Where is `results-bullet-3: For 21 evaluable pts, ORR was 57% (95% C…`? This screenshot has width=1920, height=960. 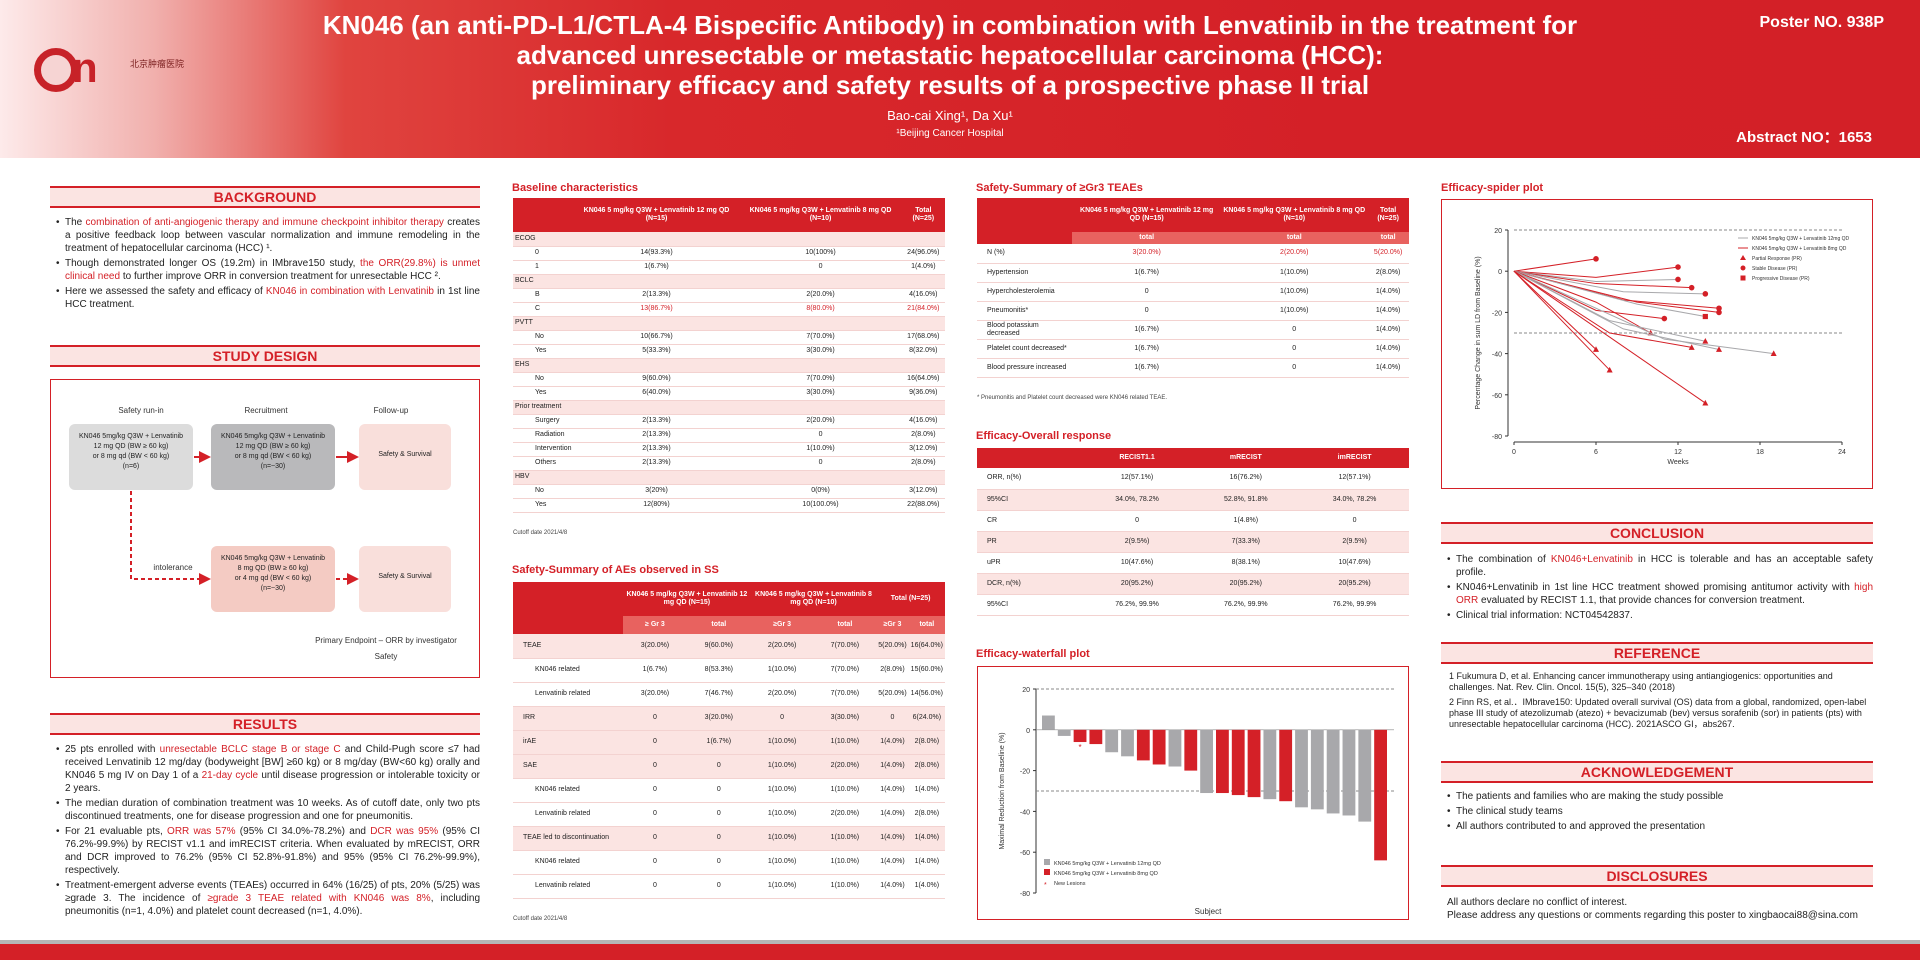
results-bullet-3: For 21 evaluable pts, ORR was 57% (95% C… is located at coordinates (268, 851).